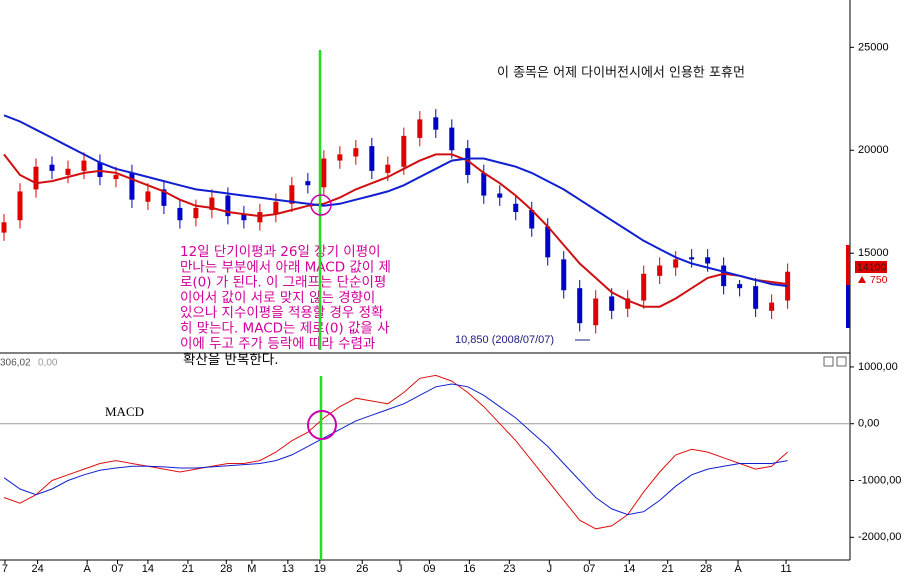 The width and height of the screenshot is (909, 577). Describe the element at coordinates (873, 47) in the screenshot. I see `y-tick-label: 25000` at that location.